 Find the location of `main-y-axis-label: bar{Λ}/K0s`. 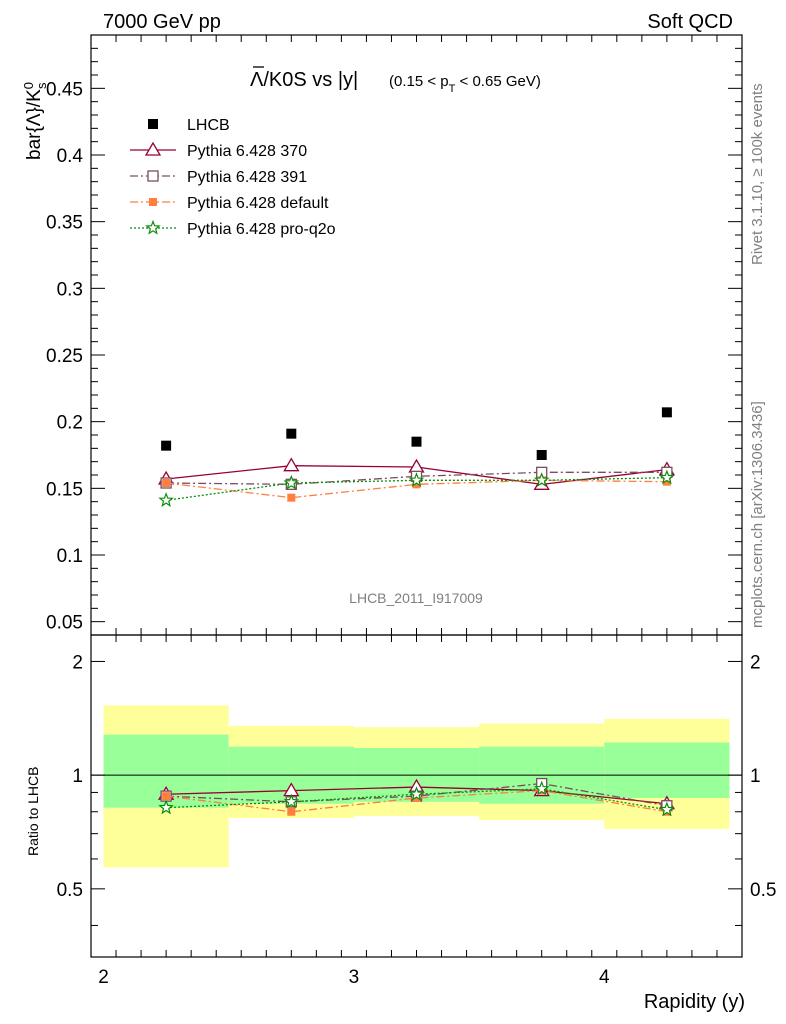

main-y-axis-label: bar{Λ}/K0s is located at coordinates (35, 121).